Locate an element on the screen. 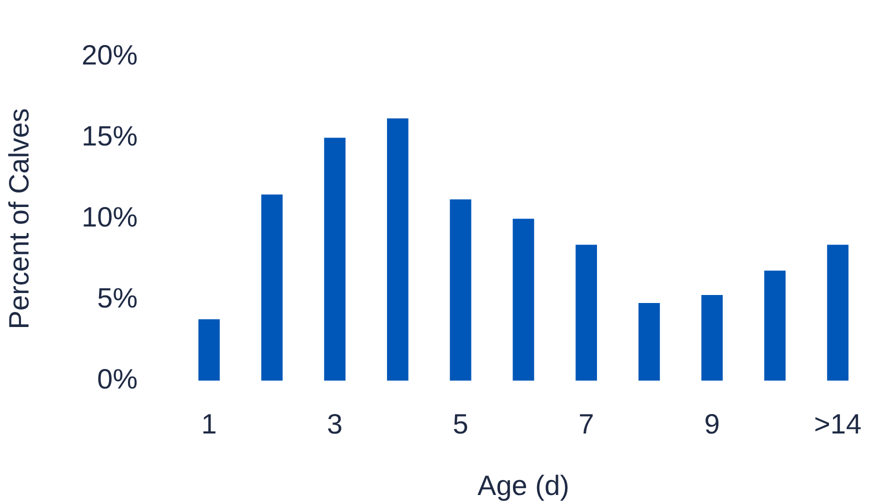 The width and height of the screenshot is (890, 504). x-tick-label: 7 is located at coordinates (586, 424).